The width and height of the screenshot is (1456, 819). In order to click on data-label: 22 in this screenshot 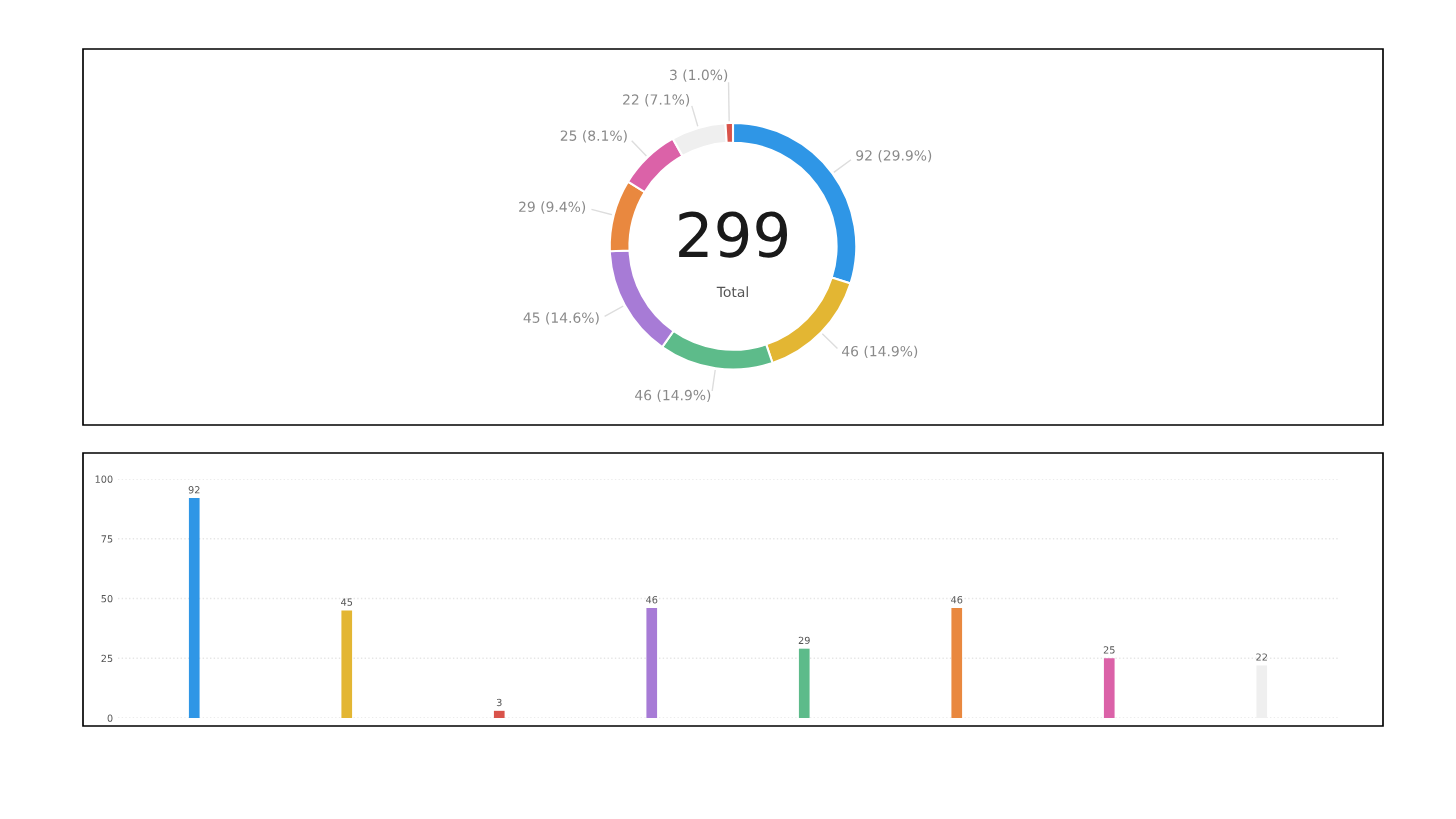, I will do `click(1261, 657)`.